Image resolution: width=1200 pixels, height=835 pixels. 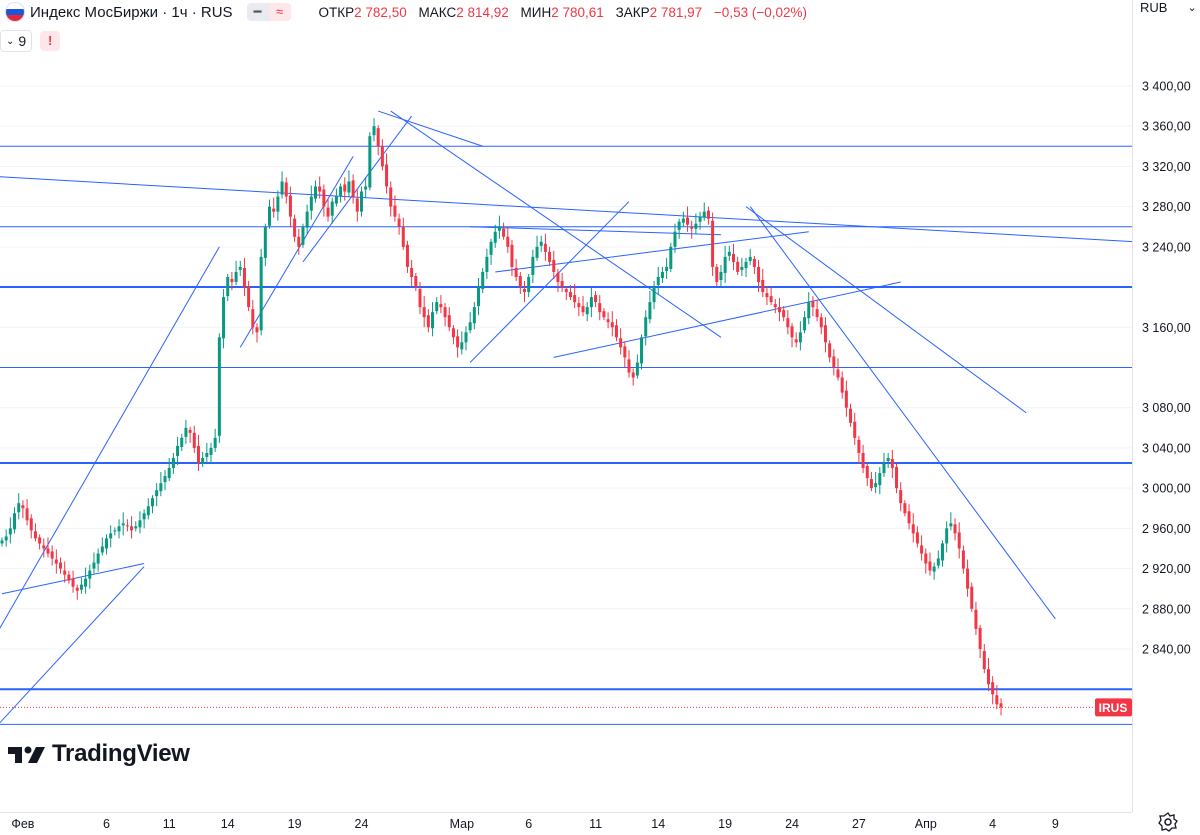 I want to click on flag-icon, so click(x=15, y=12).